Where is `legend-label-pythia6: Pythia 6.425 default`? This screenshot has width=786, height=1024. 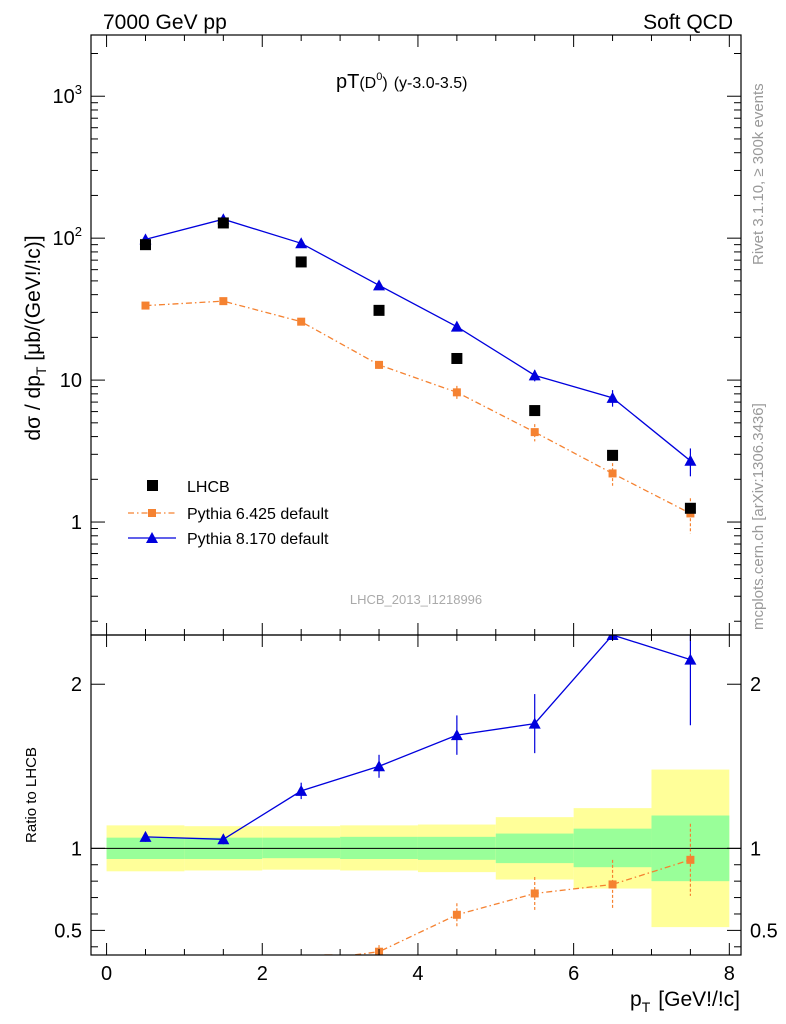
legend-label-pythia6: Pythia 6.425 default is located at coordinates (258, 514).